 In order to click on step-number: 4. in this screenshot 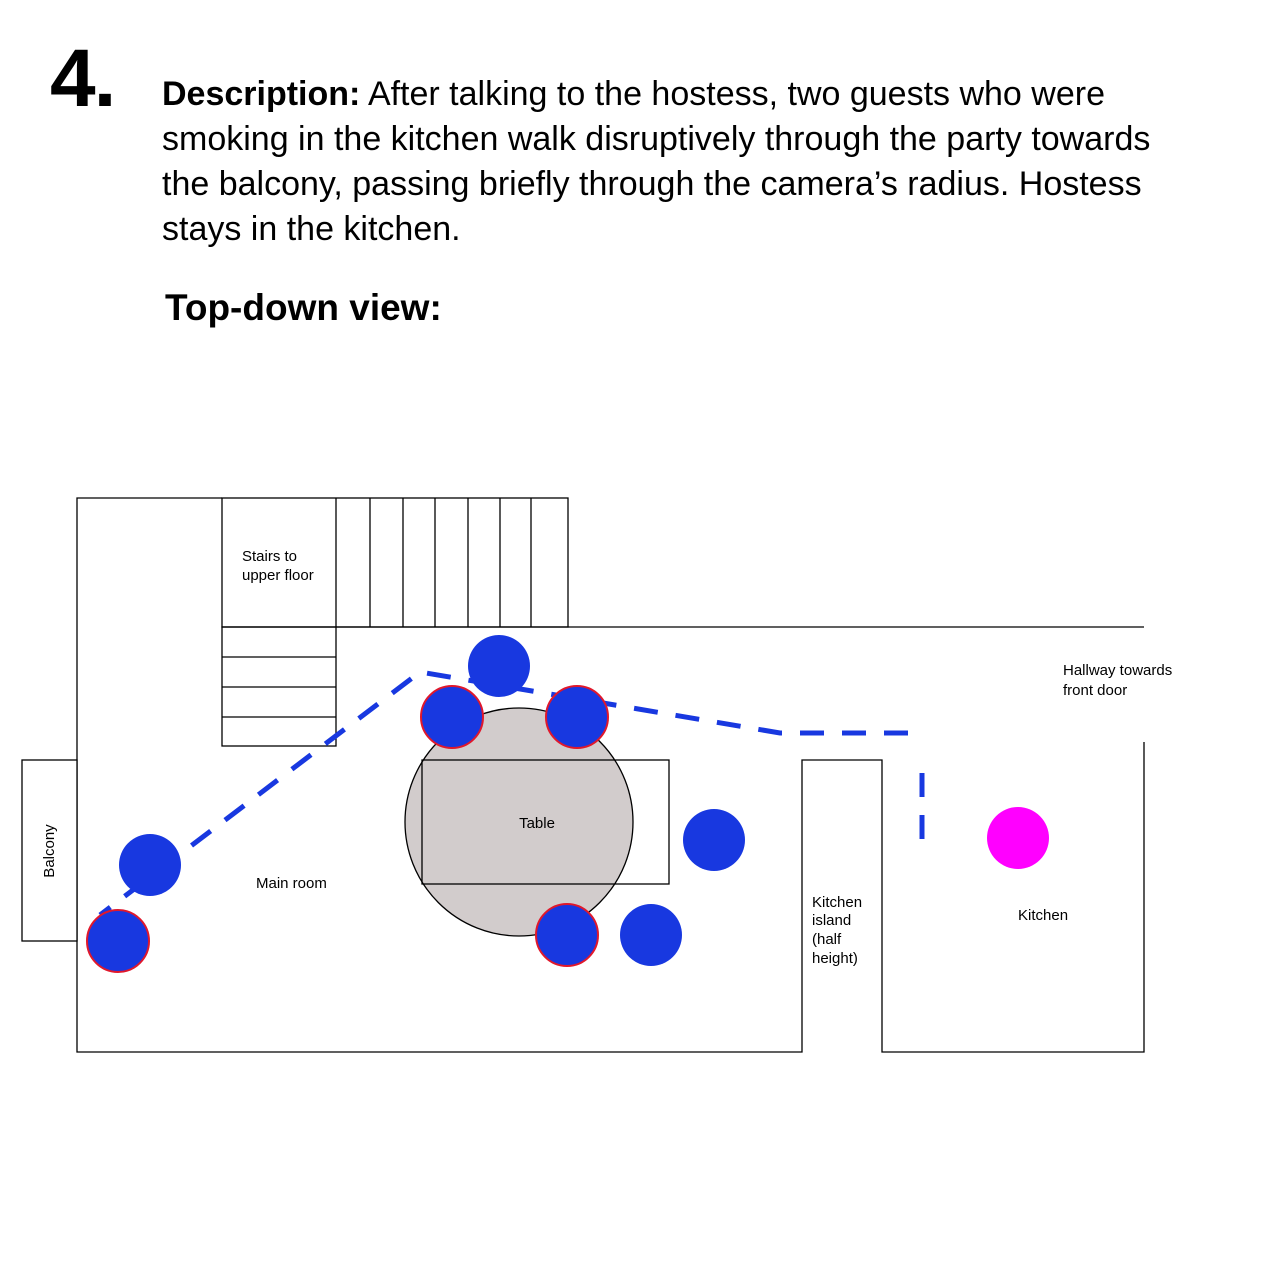, I will do `click(83, 78)`.